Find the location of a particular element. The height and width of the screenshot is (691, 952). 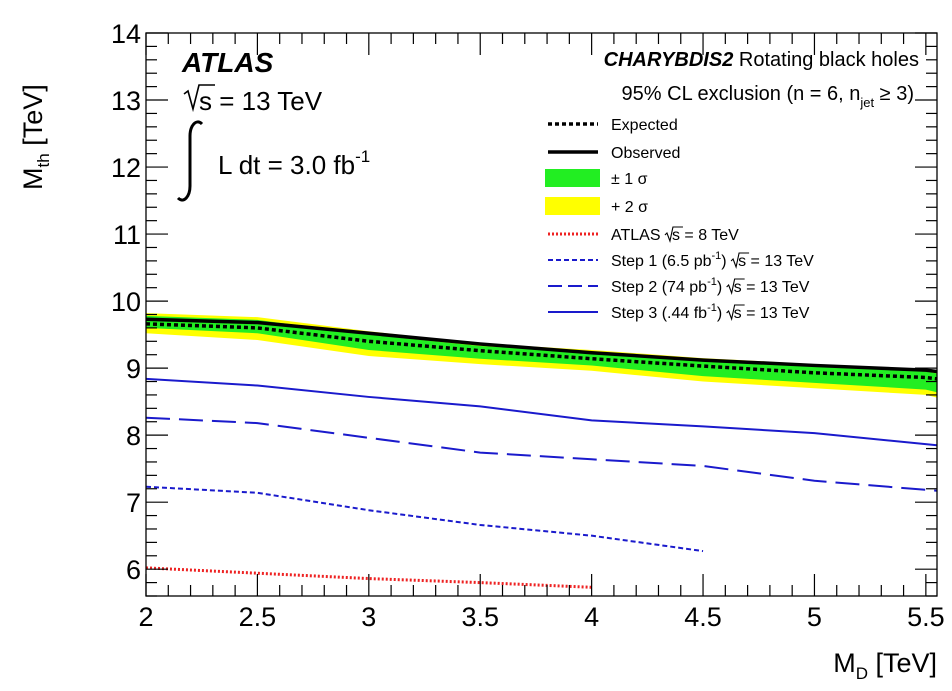

x-tick-label: 3.5 is located at coordinates (480, 617).